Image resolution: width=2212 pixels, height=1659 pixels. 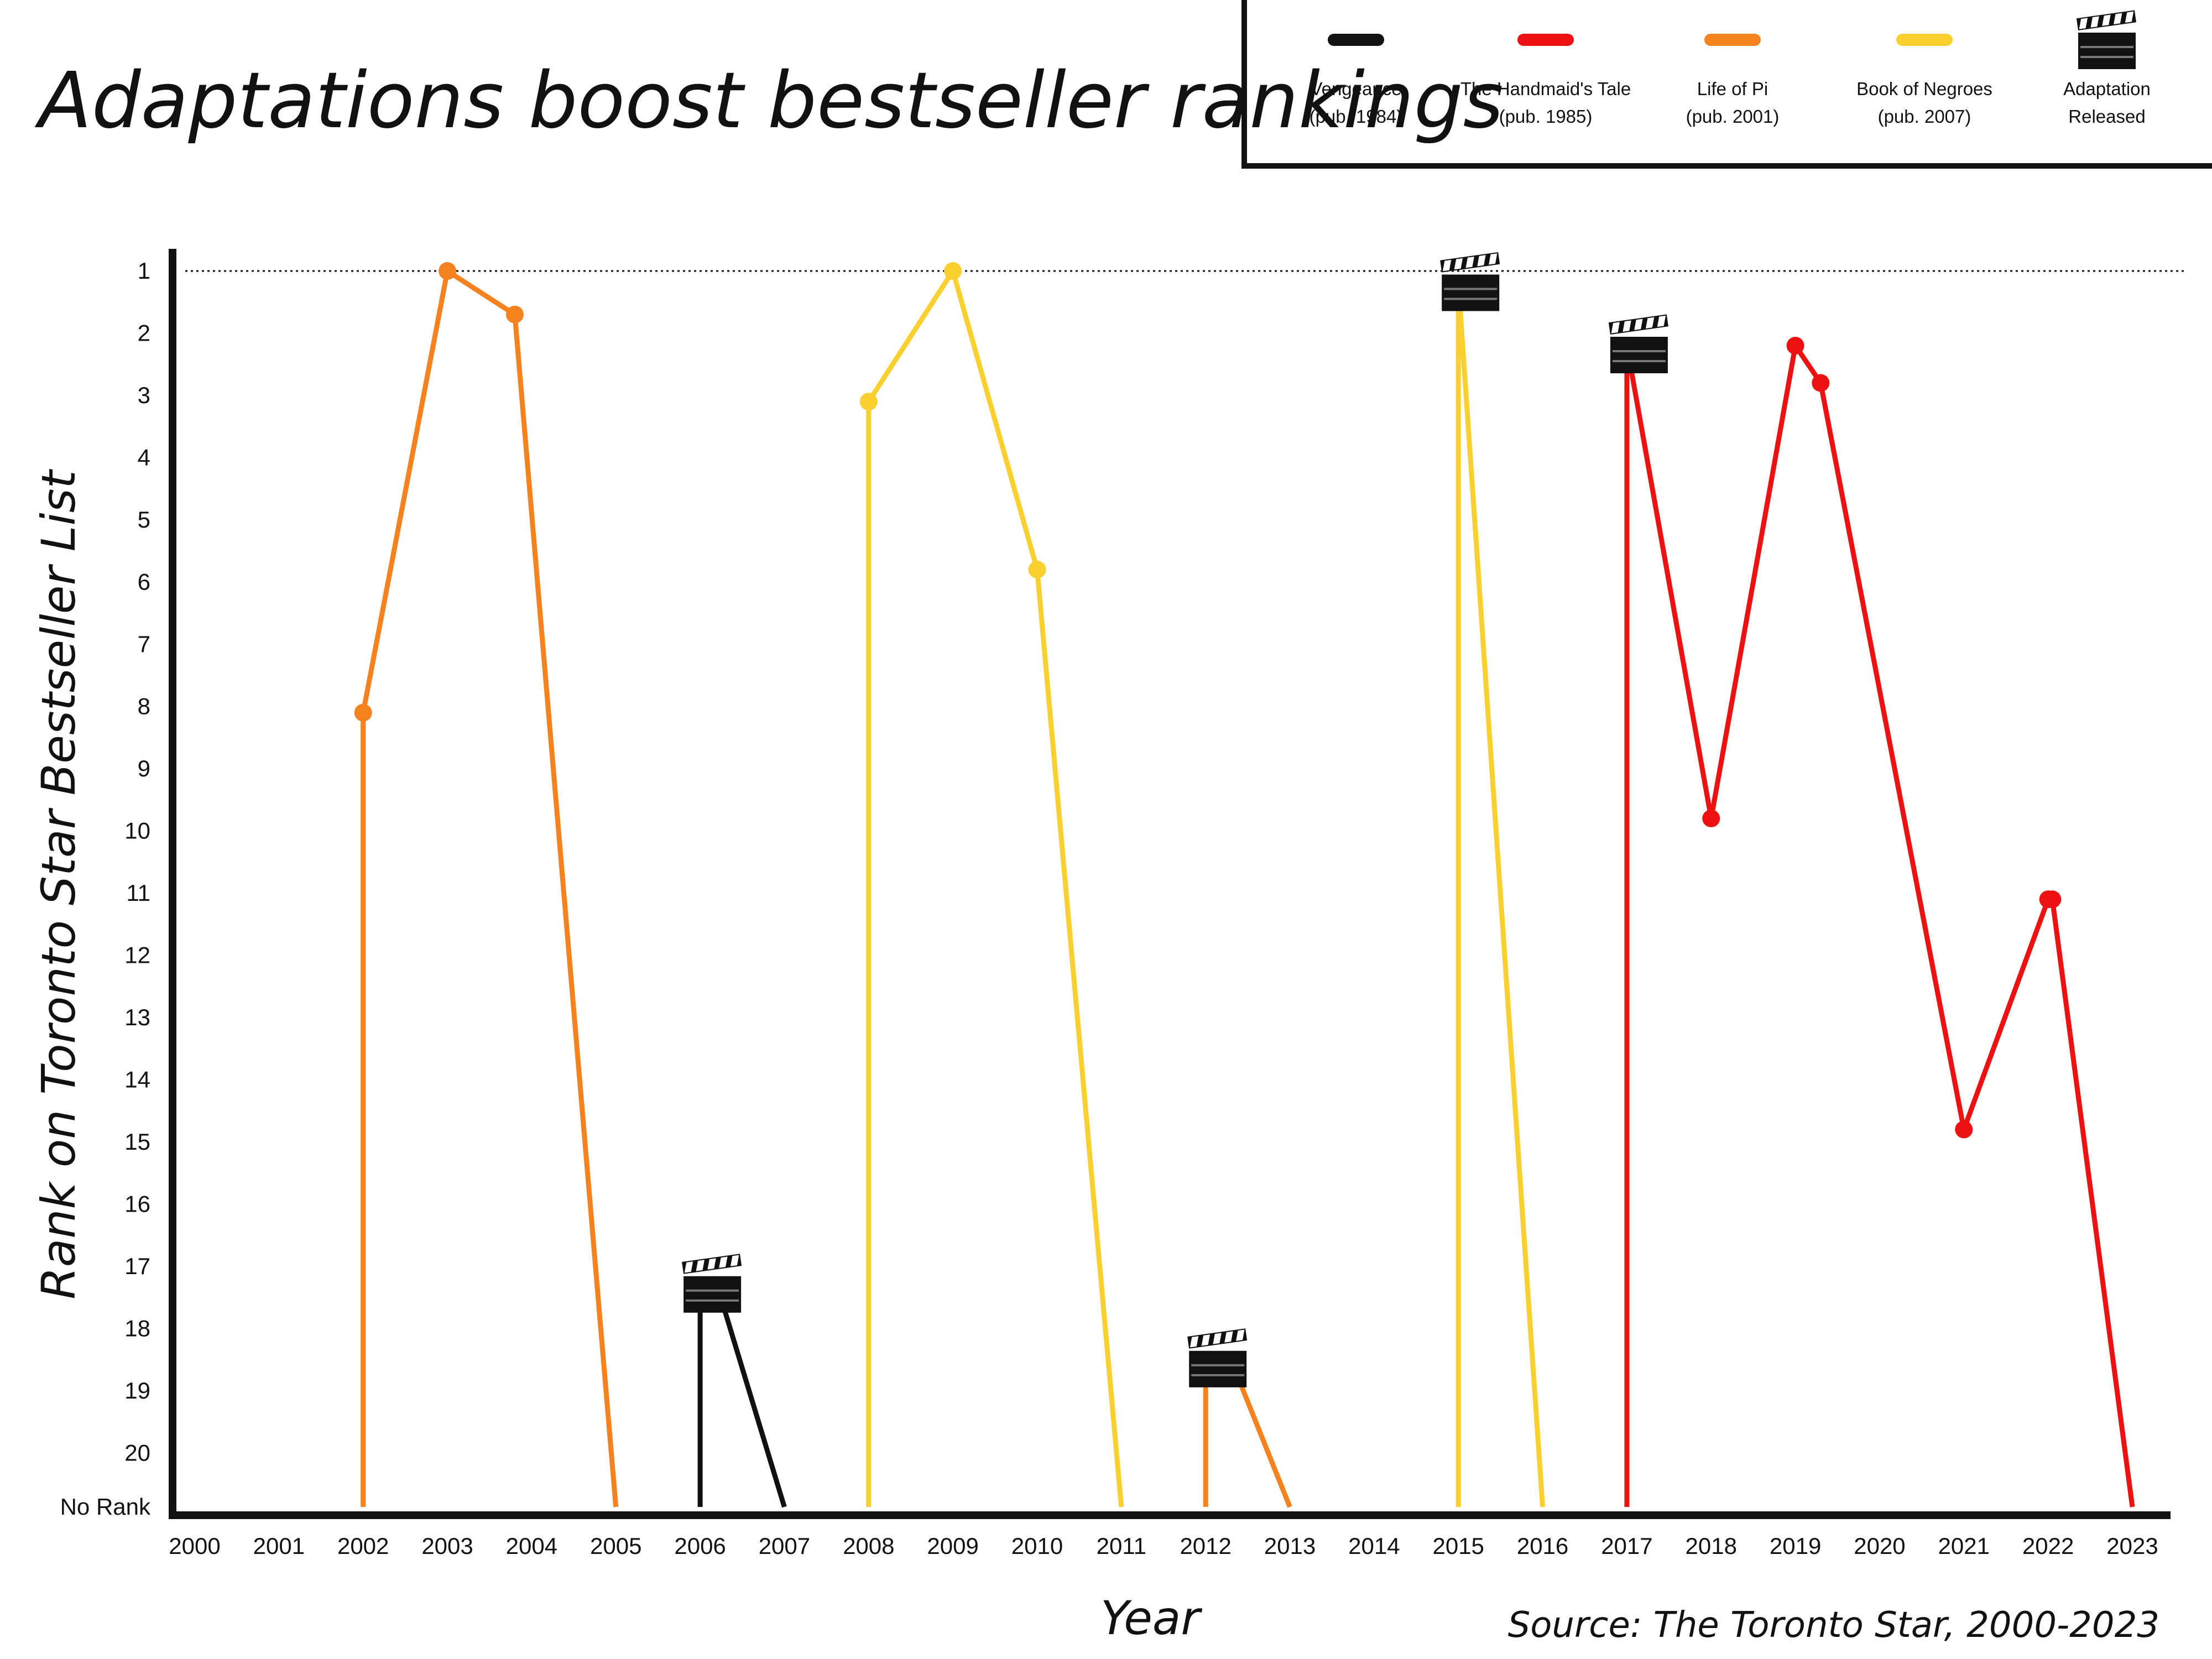 I want to click on x-tick-label: 2018, so click(x=1712, y=1546).